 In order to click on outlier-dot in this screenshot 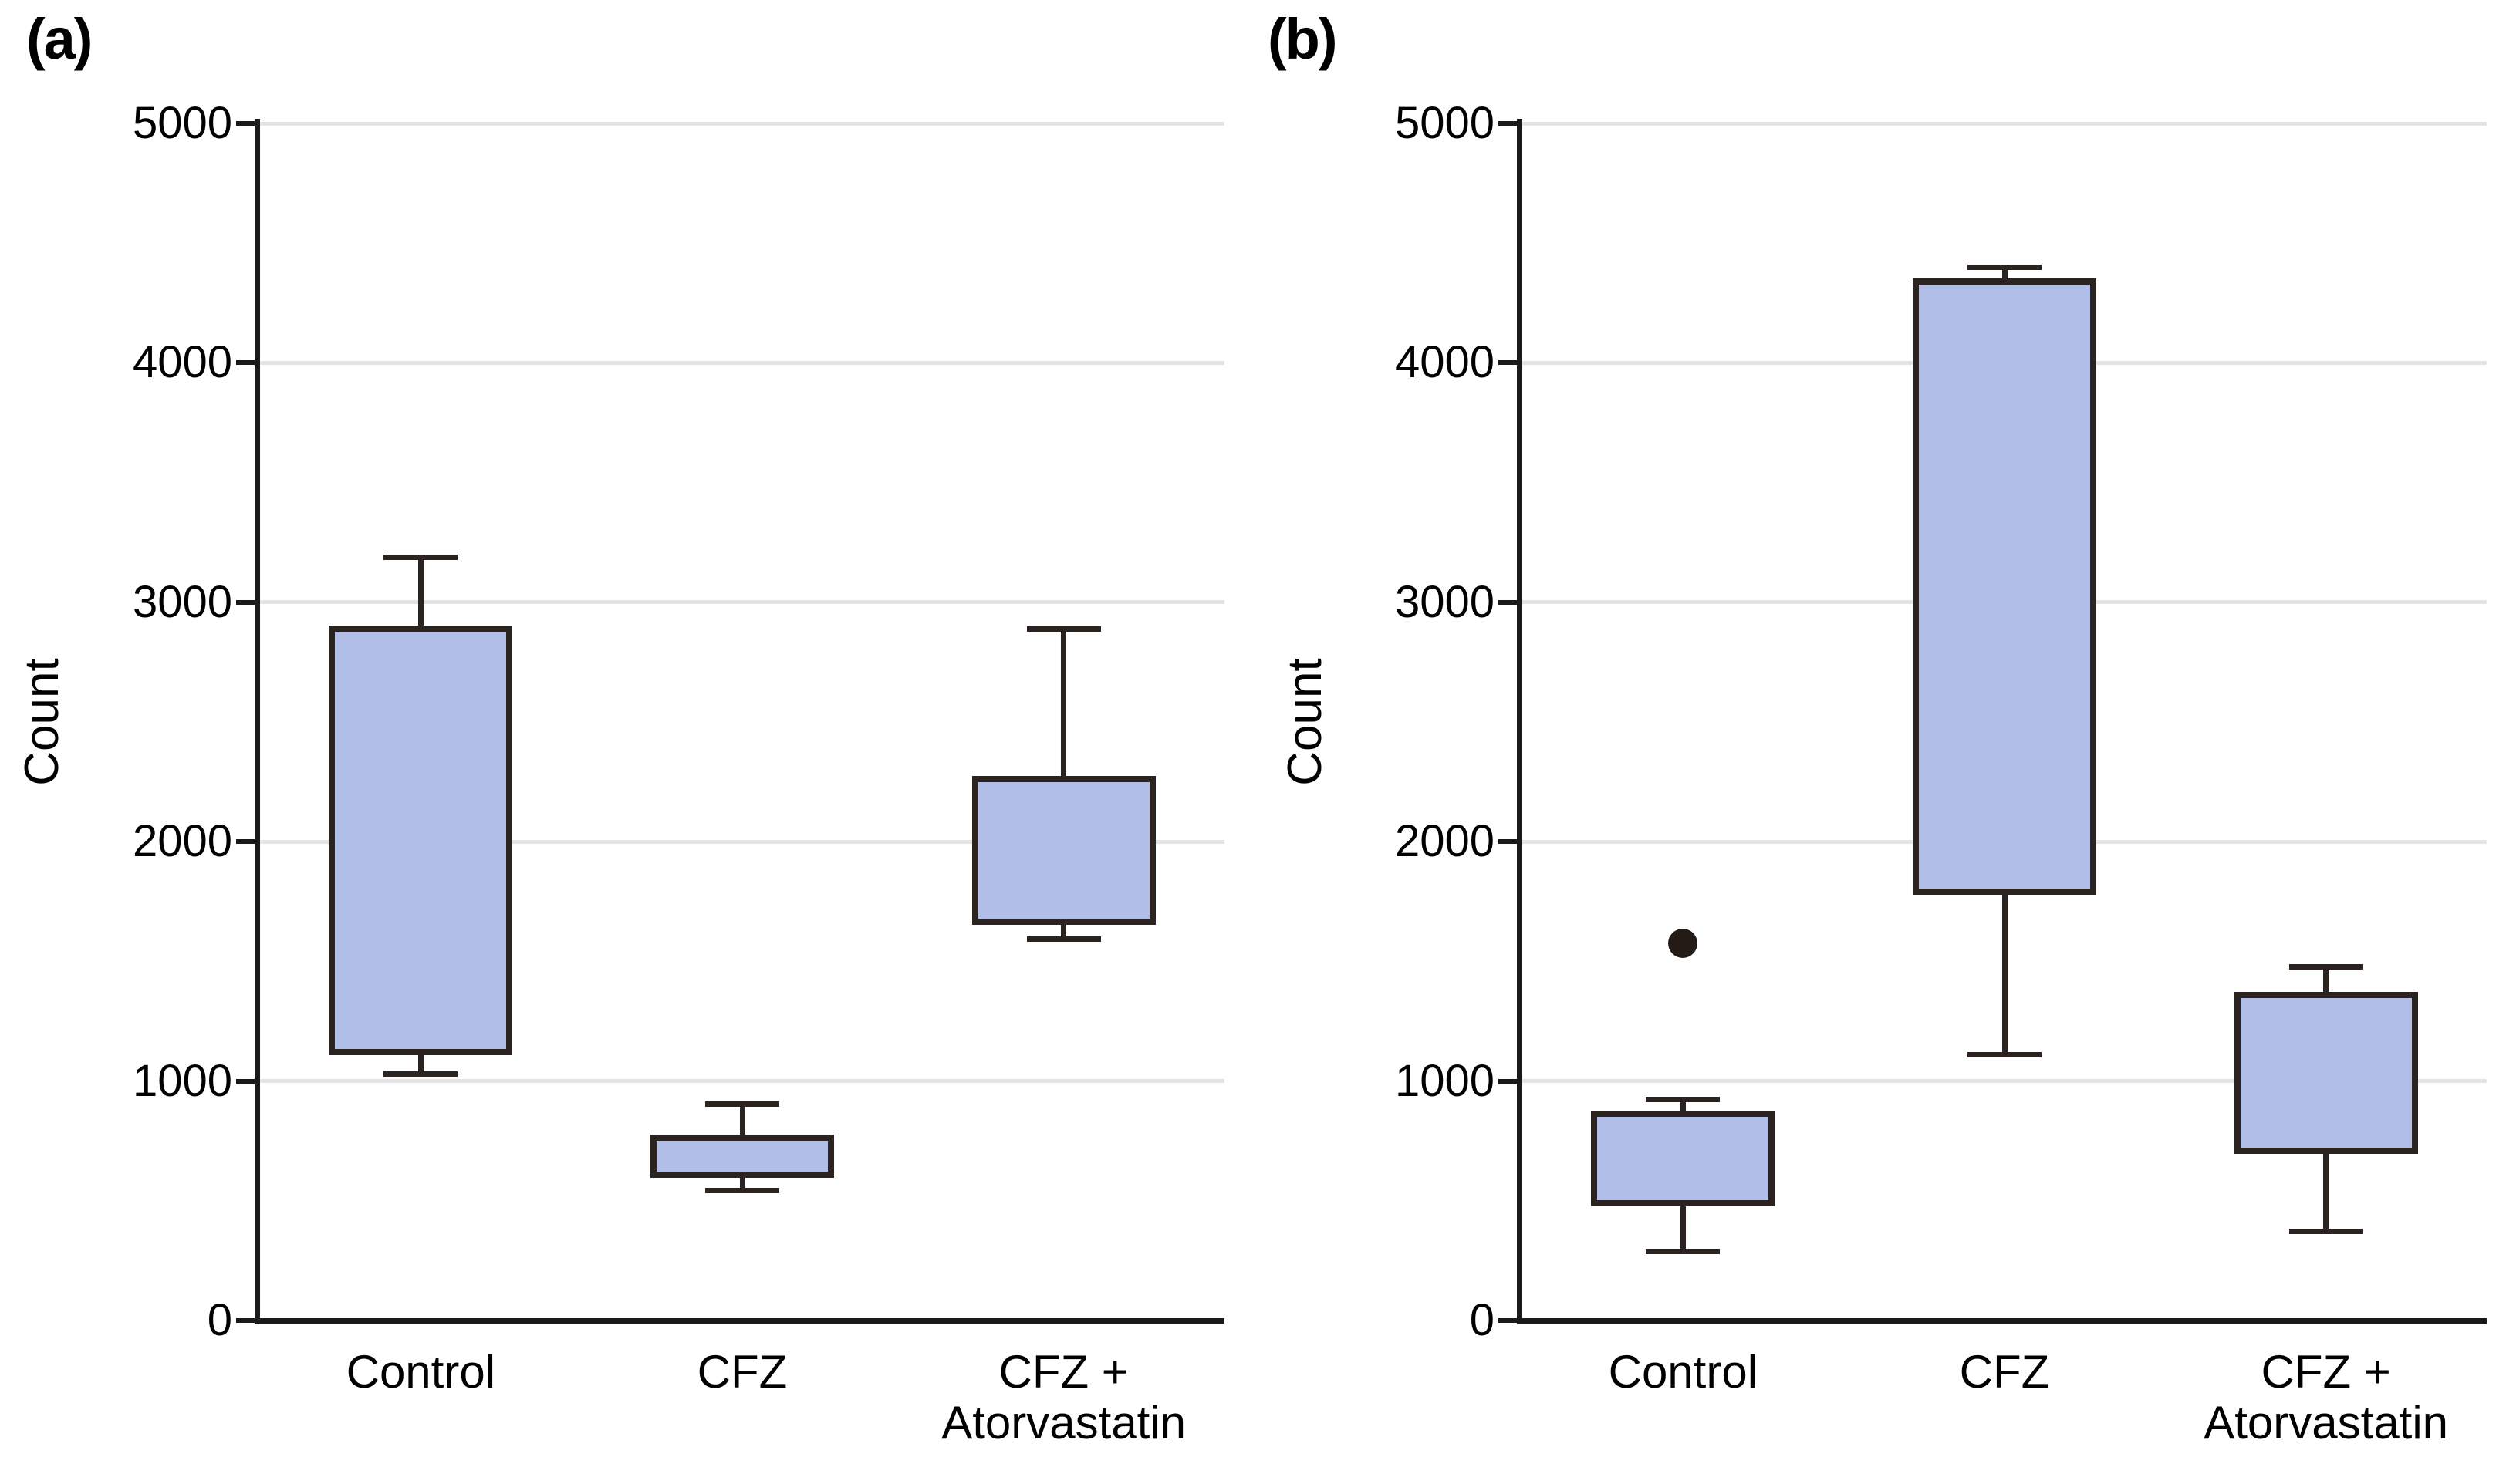, I will do `click(1683, 944)`.